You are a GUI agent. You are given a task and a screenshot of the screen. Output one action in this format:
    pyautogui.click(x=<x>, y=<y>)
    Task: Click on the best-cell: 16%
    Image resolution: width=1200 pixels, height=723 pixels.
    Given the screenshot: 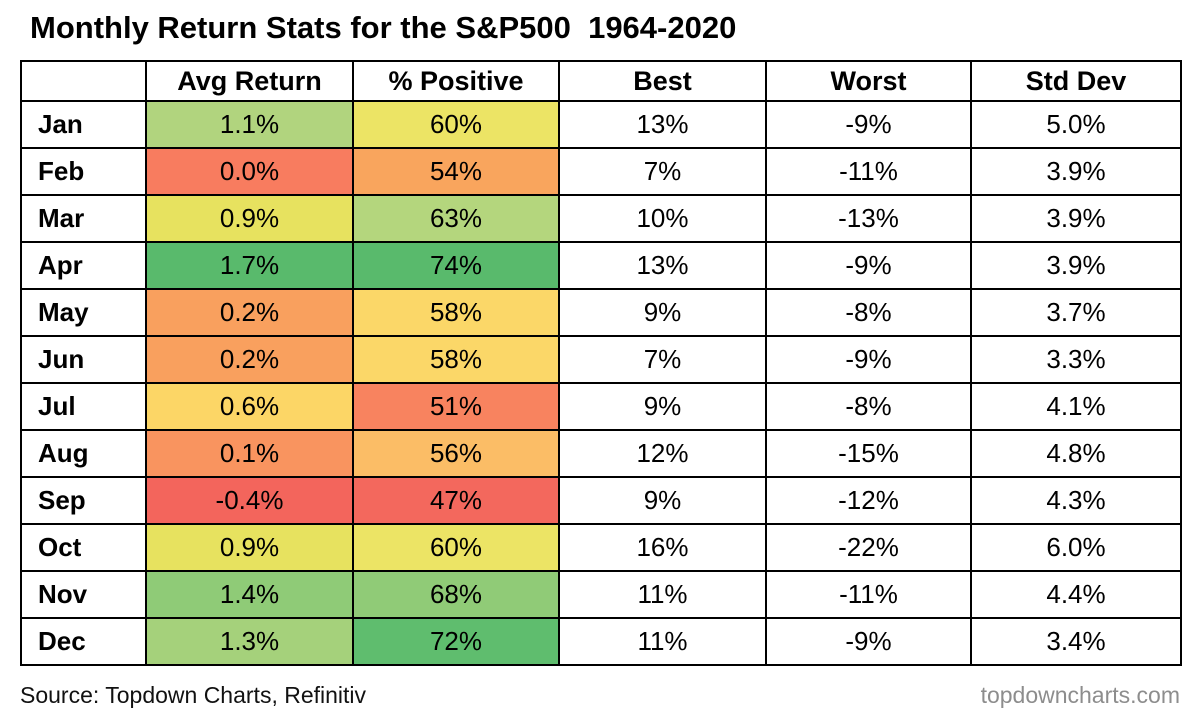 What is the action you would take?
    pyautogui.click(x=662, y=547)
    